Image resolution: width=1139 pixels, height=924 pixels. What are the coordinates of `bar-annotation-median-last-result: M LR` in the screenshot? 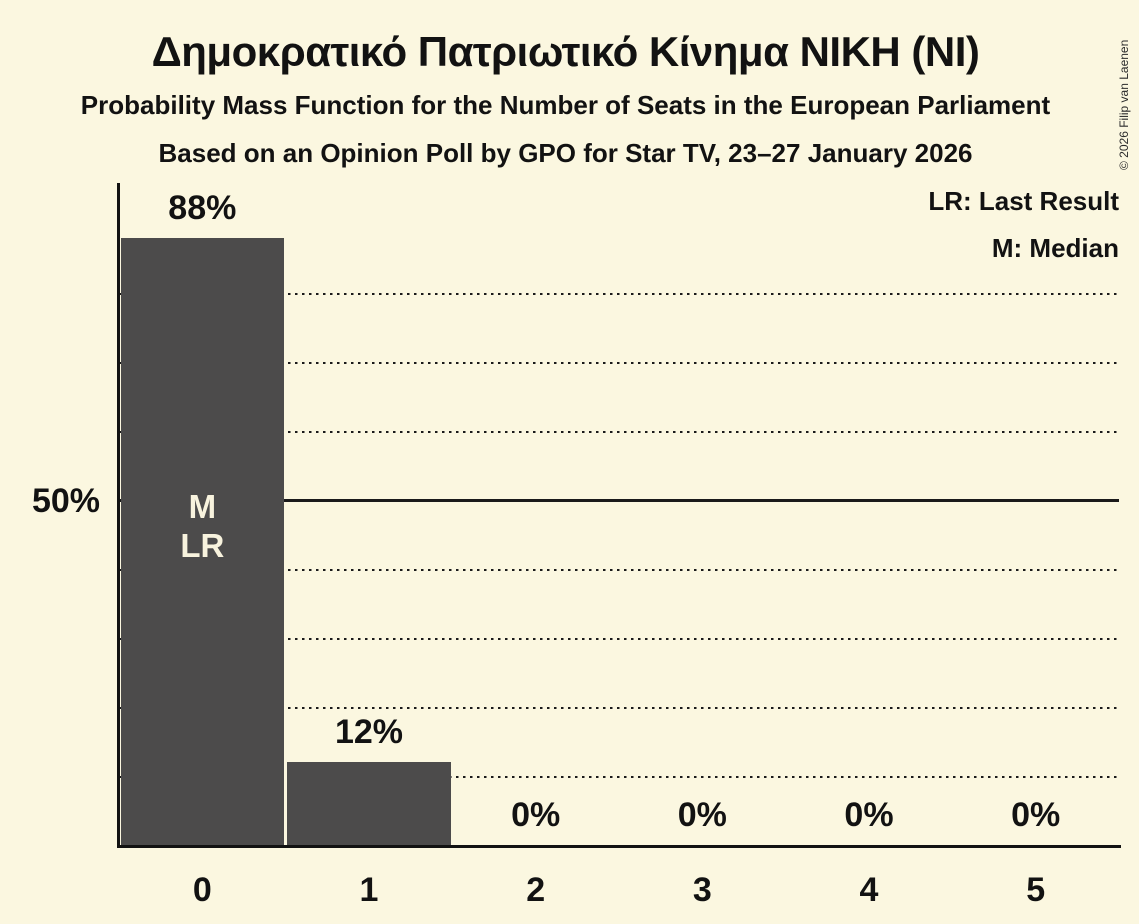 It's located at (202, 526).